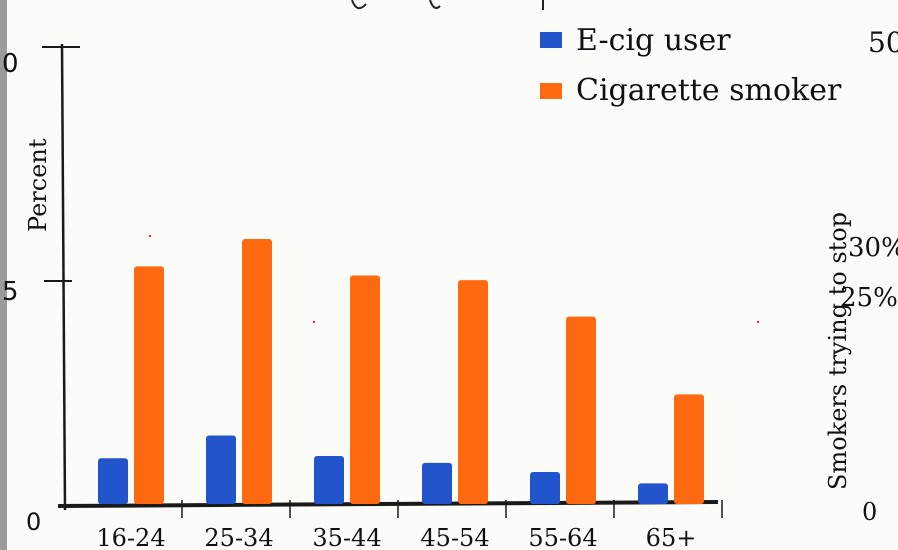  What do you see at coordinates (38, 185) in the screenshot?
I see `y-axis-label: Percent` at bounding box center [38, 185].